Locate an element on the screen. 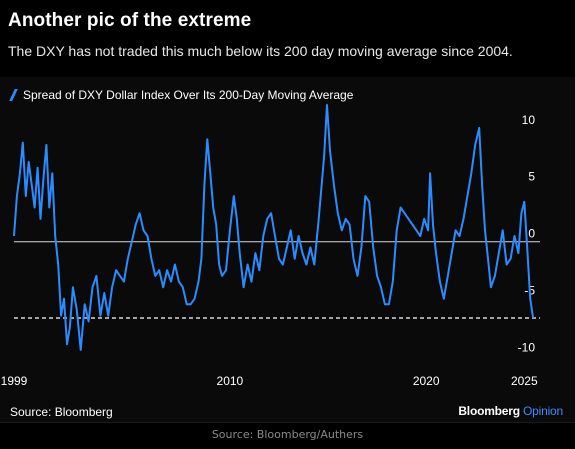  x-tick-label: 1999 is located at coordinates (14, 381).